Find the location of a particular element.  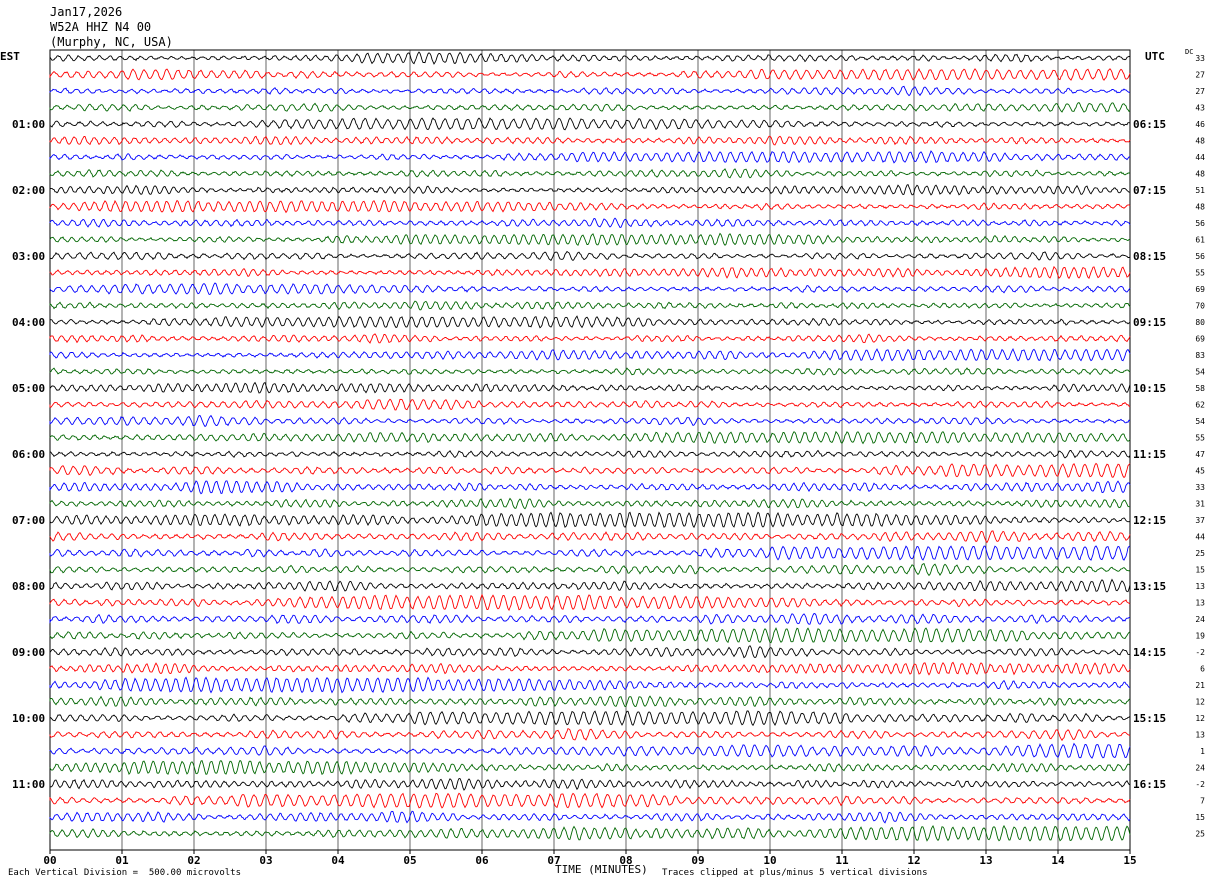

dc-offset-label: 24 is located at coordinates (1200, 768).